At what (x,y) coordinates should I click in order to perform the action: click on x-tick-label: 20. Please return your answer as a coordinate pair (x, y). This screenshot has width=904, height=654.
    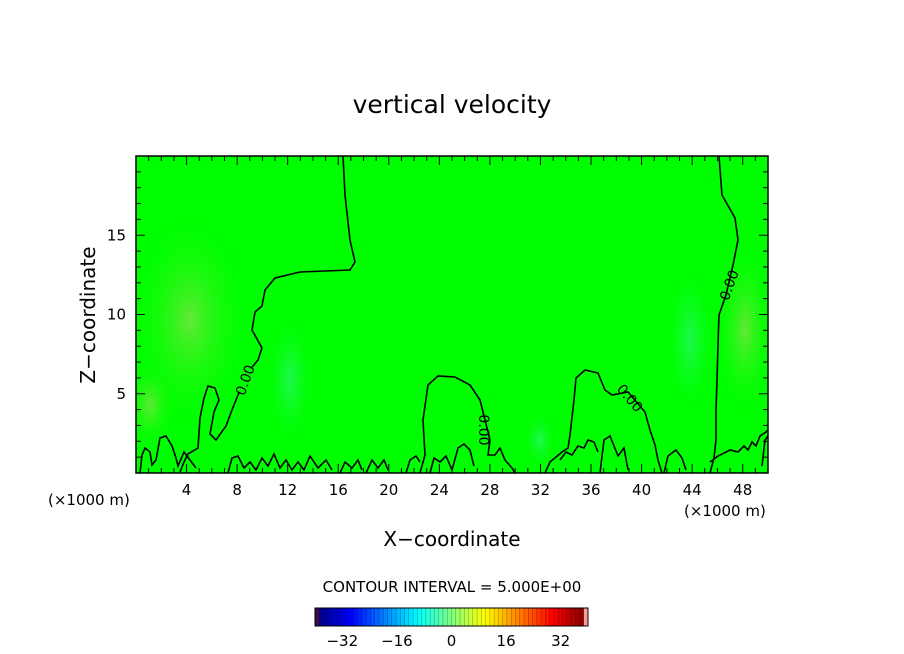
    Looking at the image, I should click on (388, 490).